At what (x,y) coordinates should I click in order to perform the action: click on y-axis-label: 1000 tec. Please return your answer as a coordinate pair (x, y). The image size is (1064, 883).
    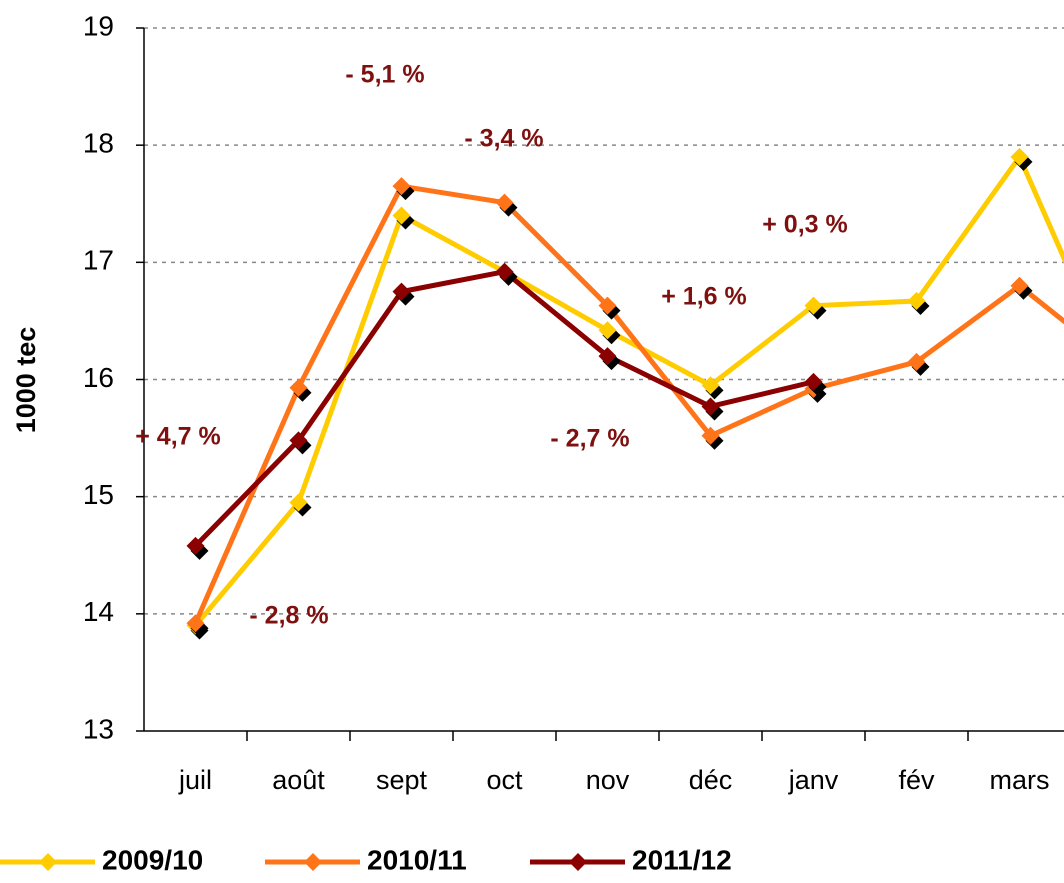
    Looking at the image, I should click on (26, 380).